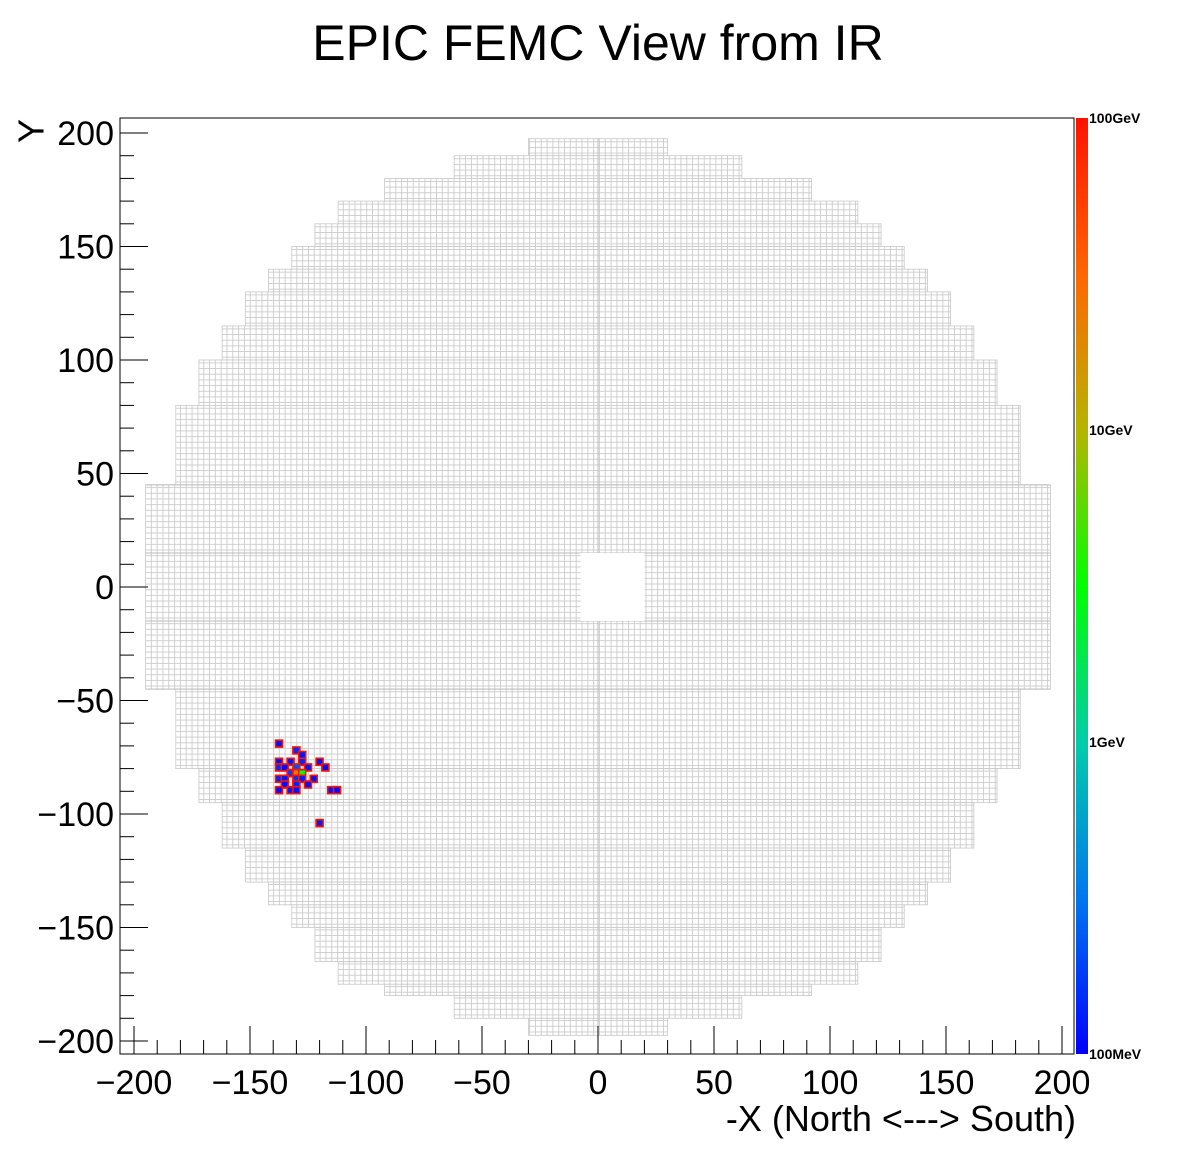 The width and height of the screenshot is (1196, 1172). I want to click on x-tick-label: 100, so click(830, 1083).